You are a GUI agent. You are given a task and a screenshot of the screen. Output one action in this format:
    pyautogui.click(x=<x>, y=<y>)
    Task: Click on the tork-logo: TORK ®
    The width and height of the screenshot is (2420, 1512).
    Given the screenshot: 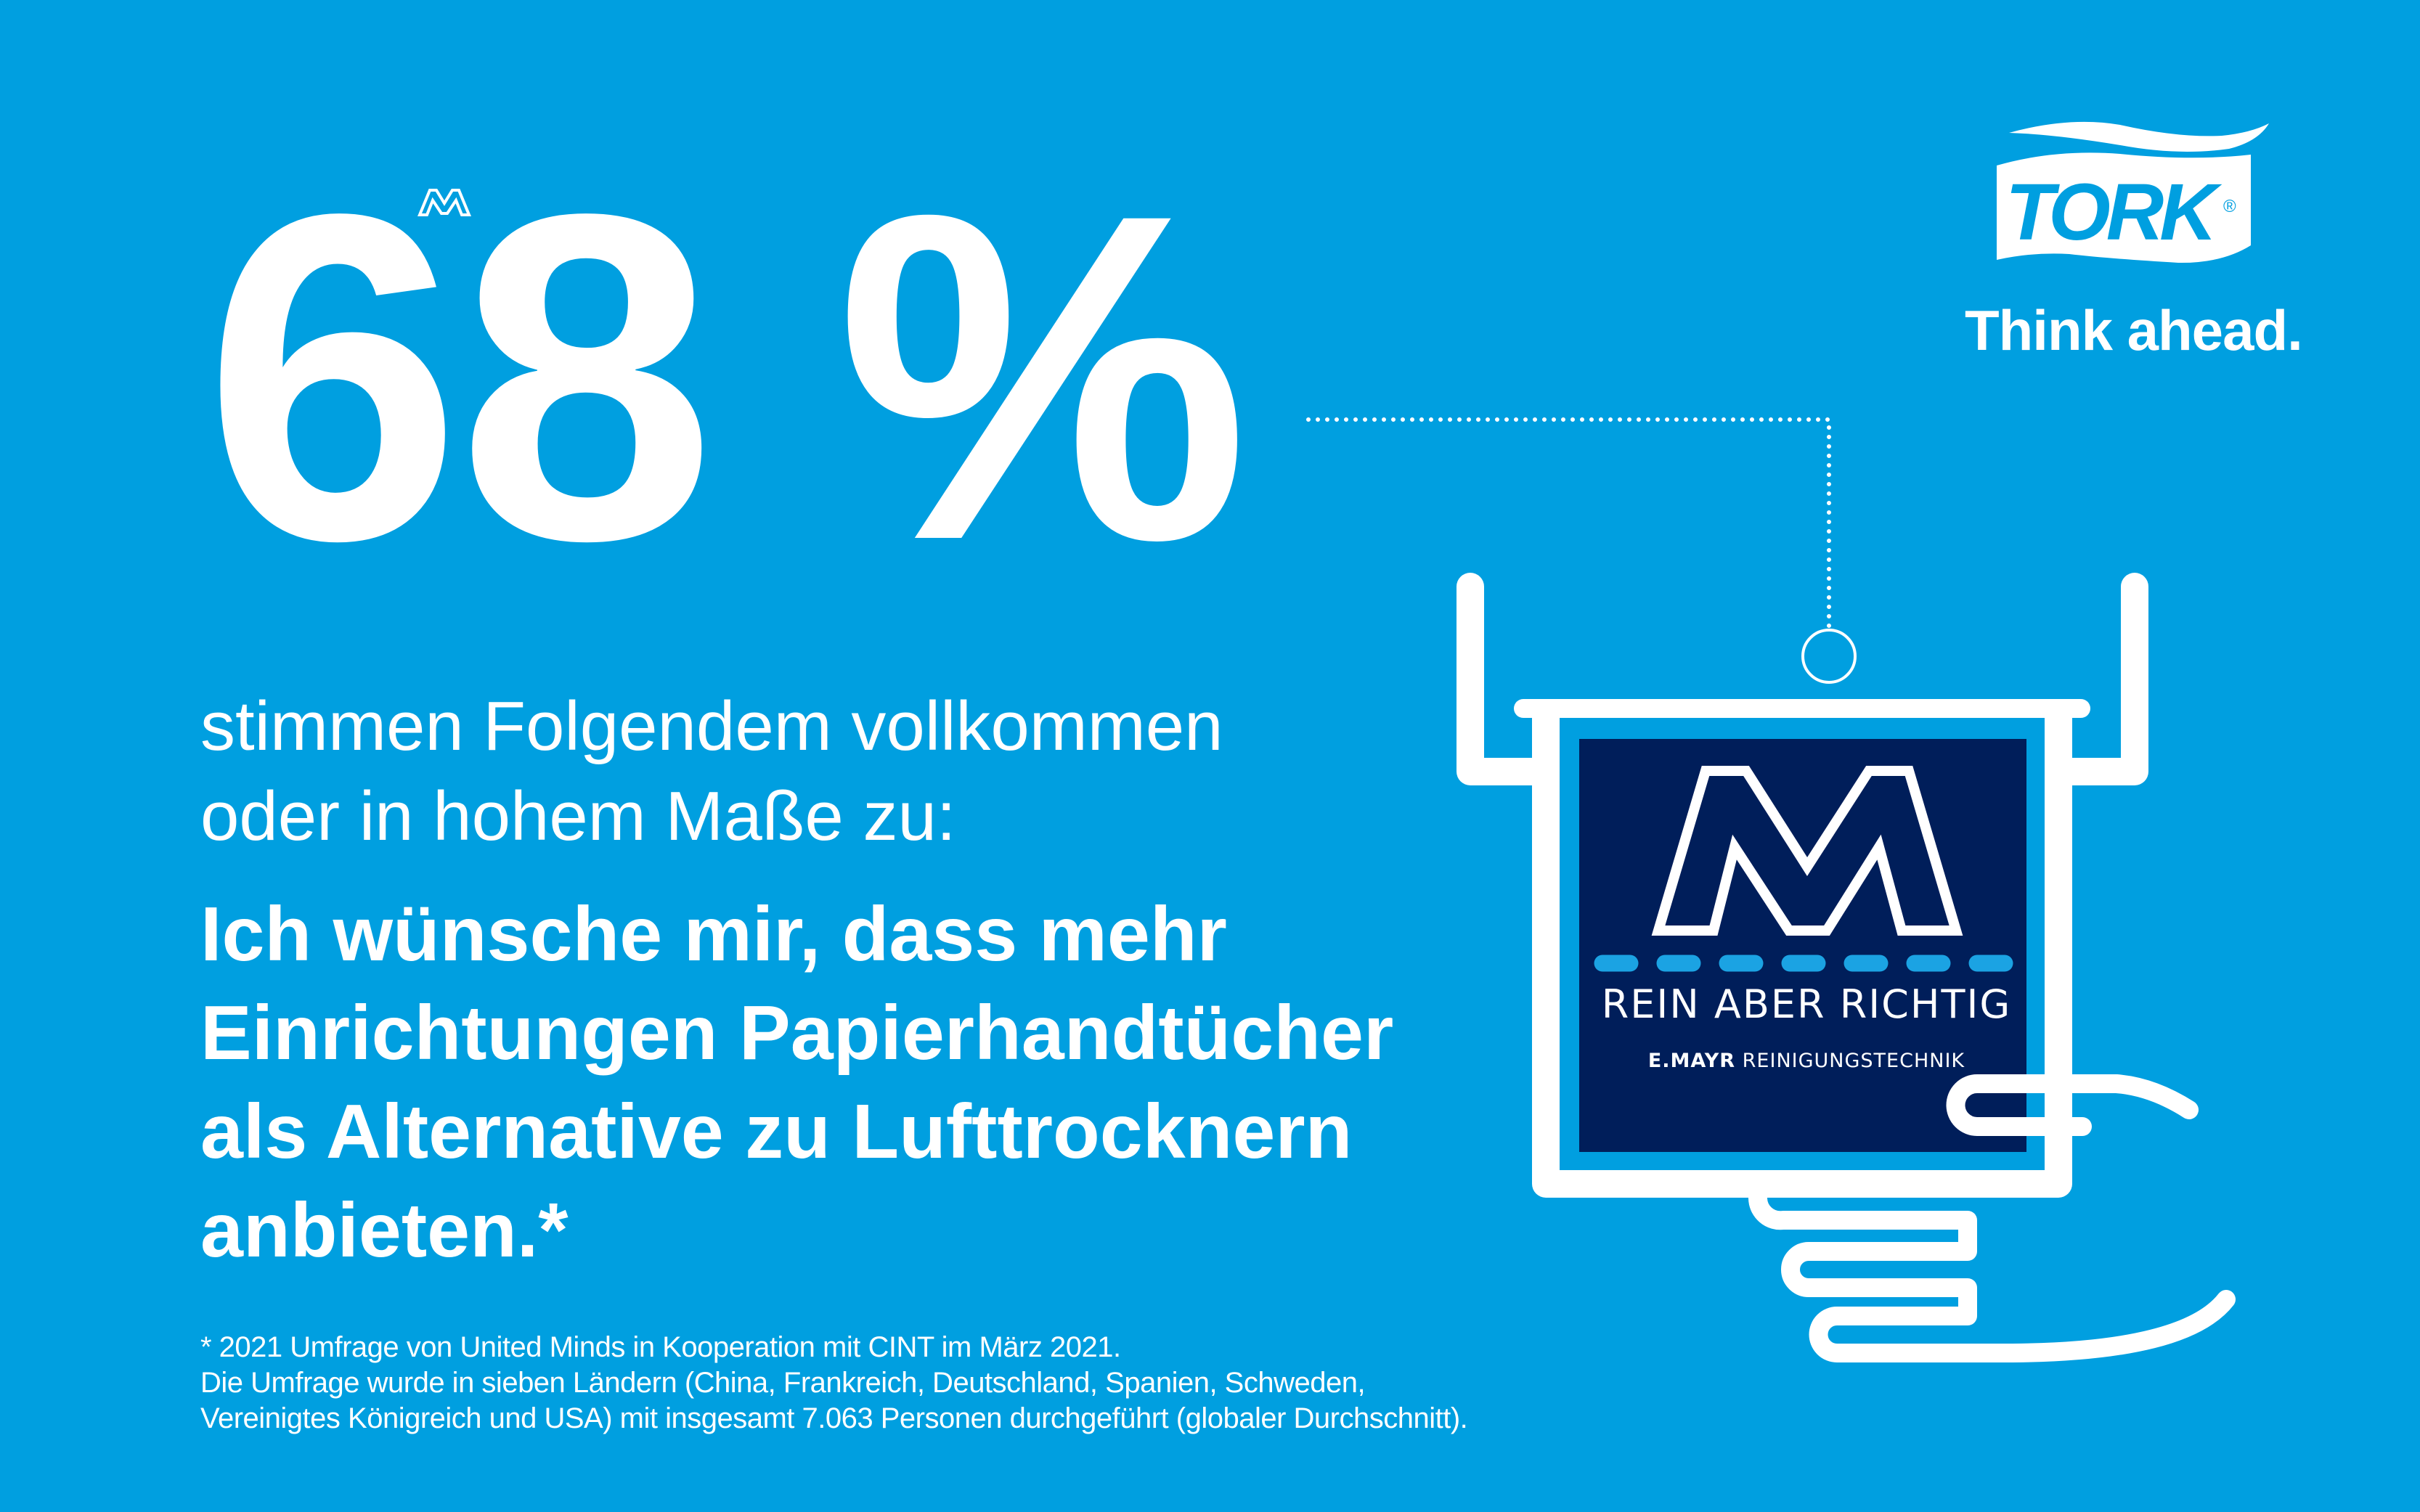 What is the action you would take?
    pyautogui.click(x=2133, y=192)
    